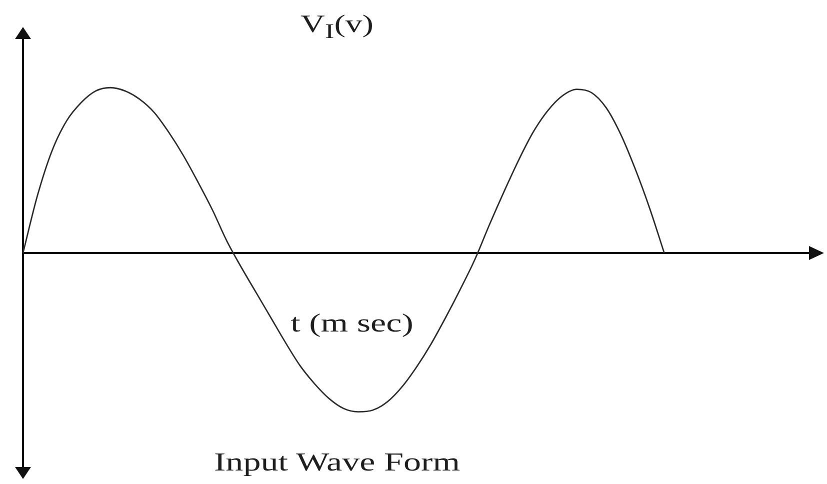 This screenshot has height=484, width=827. Describe the element at coordinates (352, 323) in the screenshot. I see `x-axis-title: t (m sec)` at that location.